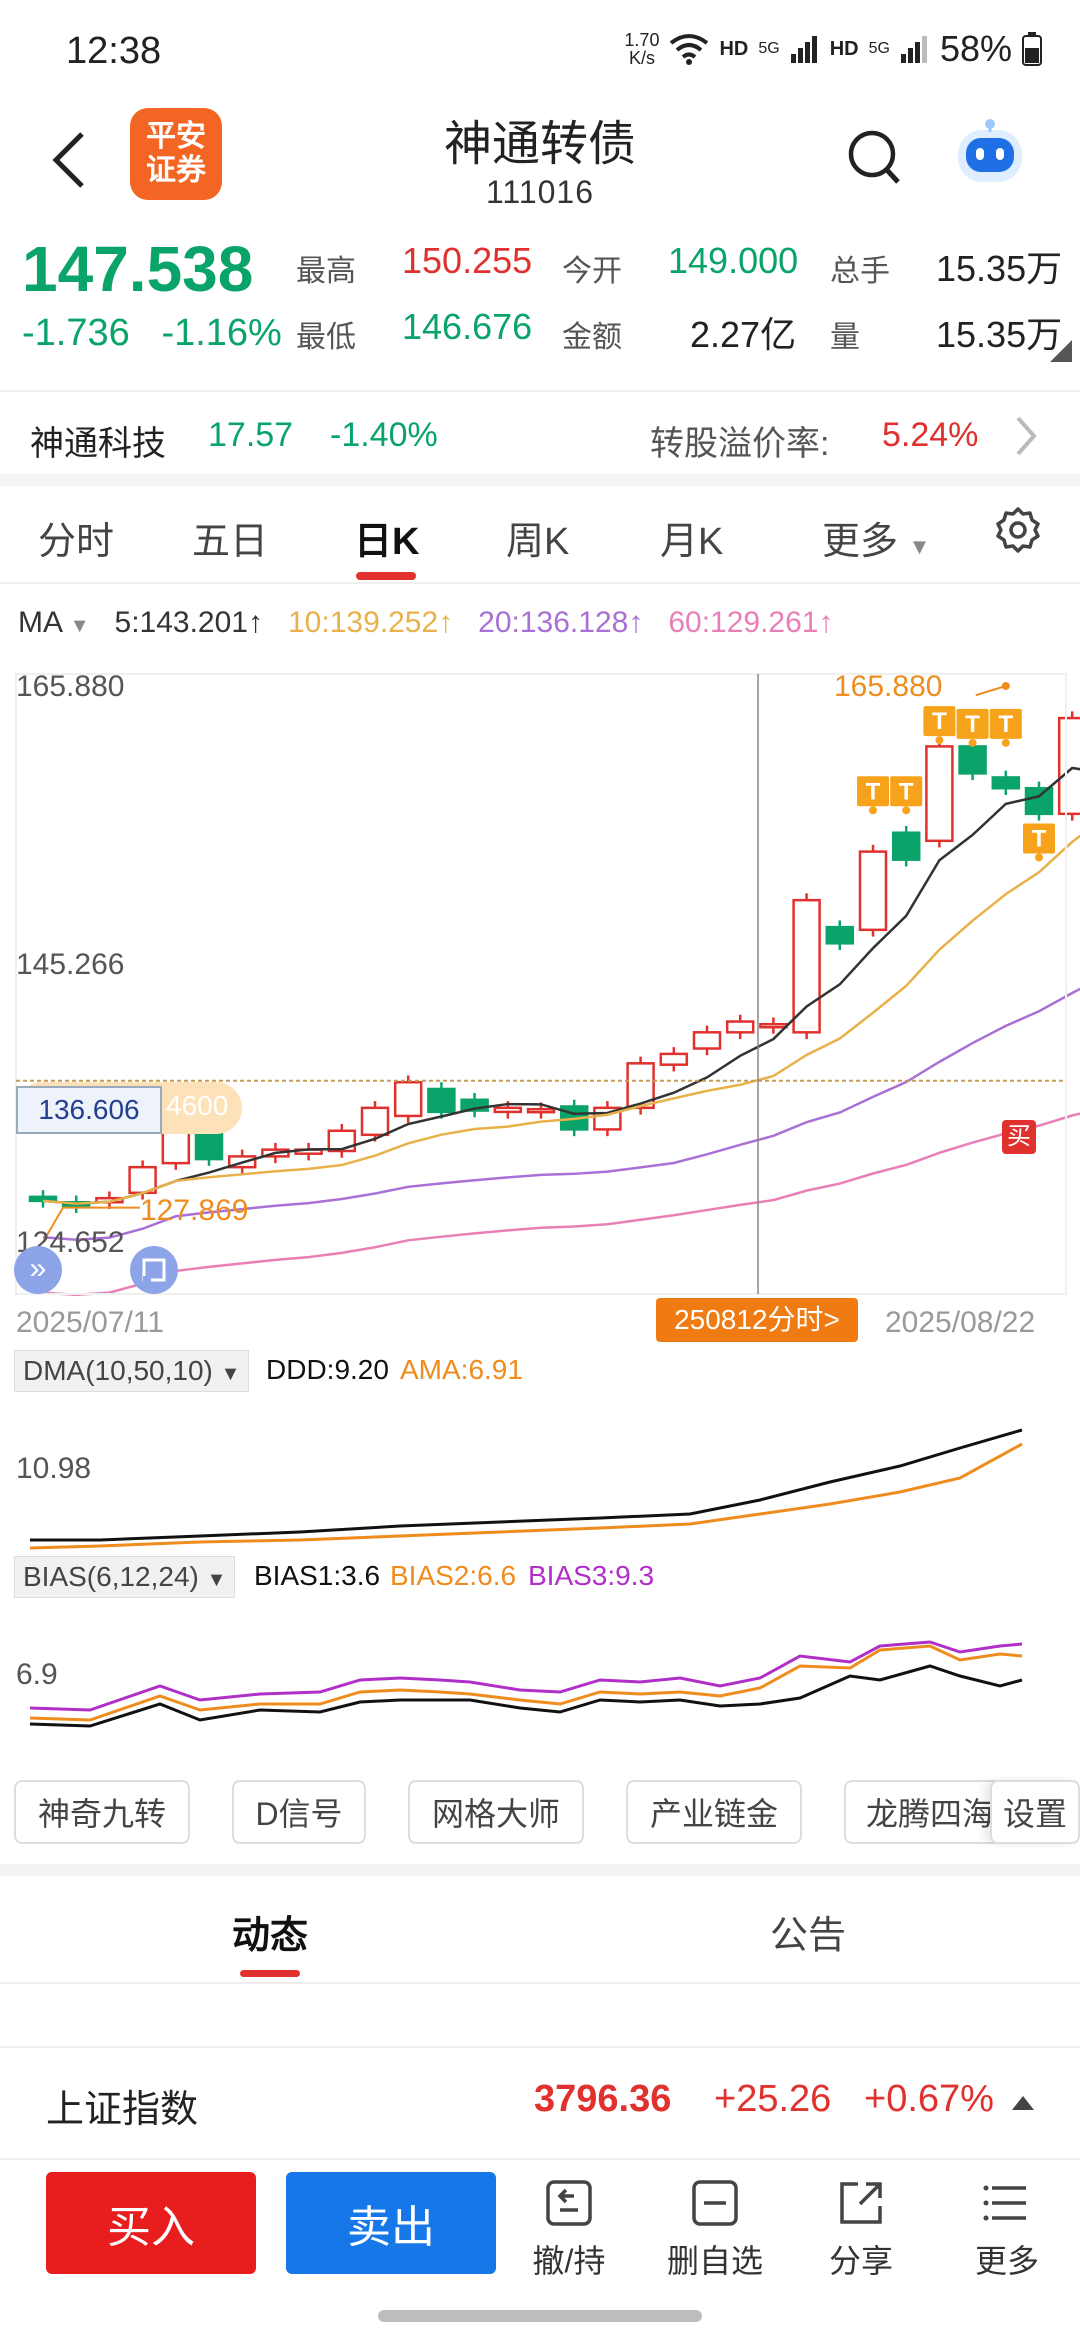  What do you see at coordinates (733, 260) in the screenshot?
I see `open-value: 149.000` at bounding box center [733, 260].